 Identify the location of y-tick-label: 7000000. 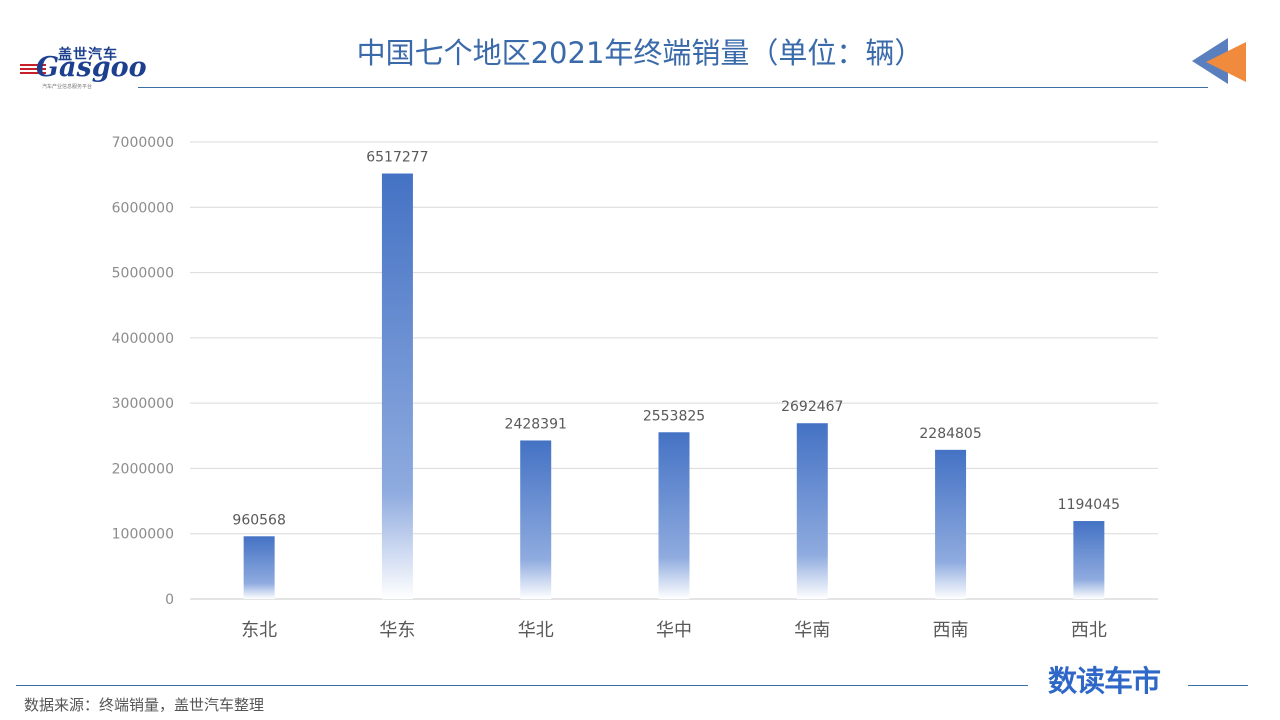
(143, 143).